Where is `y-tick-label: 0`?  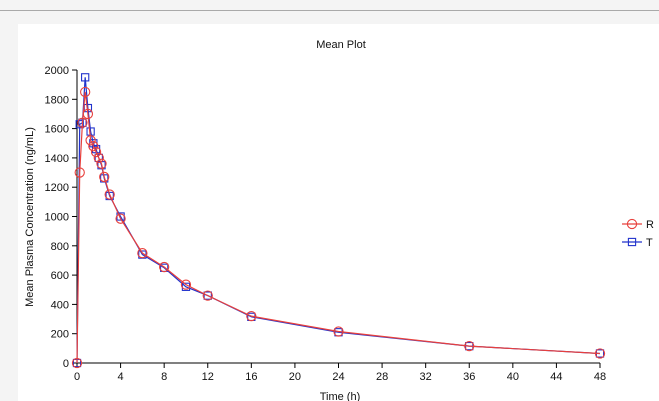
y-tick-label: 0 is located at coordinates (66, 364).